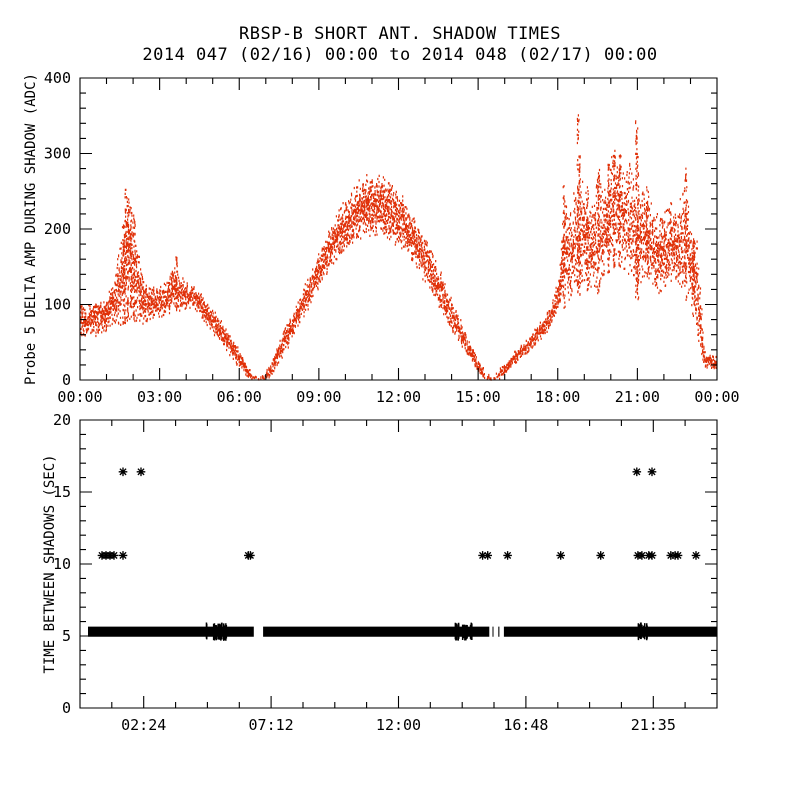  I want to click on top-panel-y-tick-label: 0, so click(66, 380).